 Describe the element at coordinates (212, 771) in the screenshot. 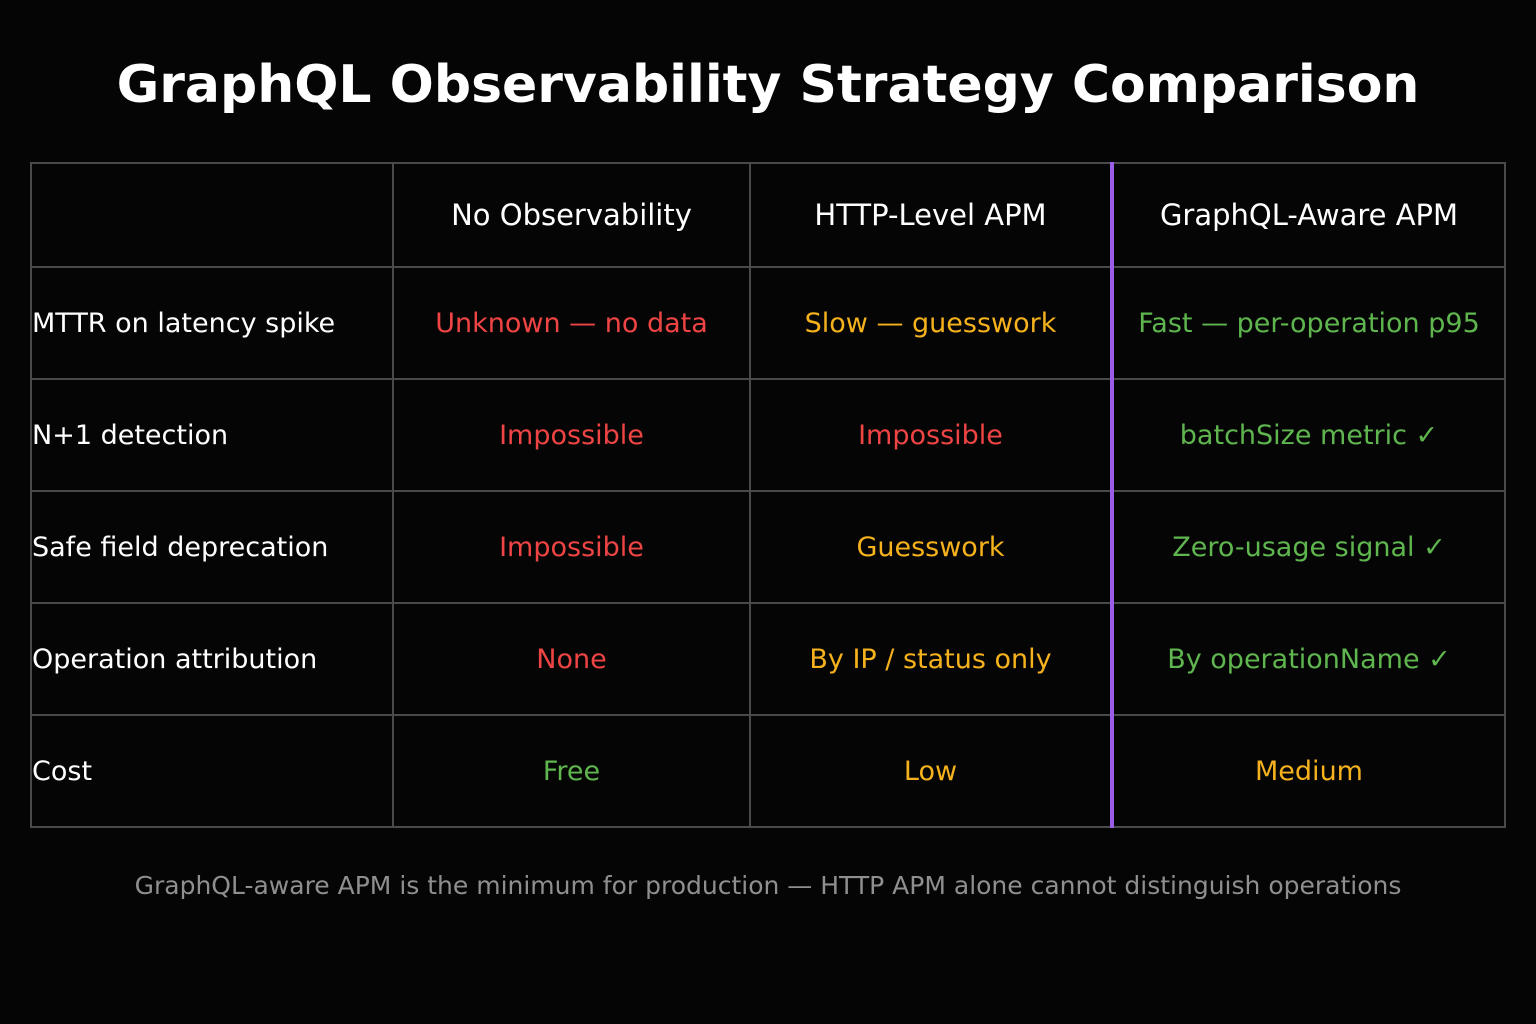

I see `row-label: Cost` at that location.